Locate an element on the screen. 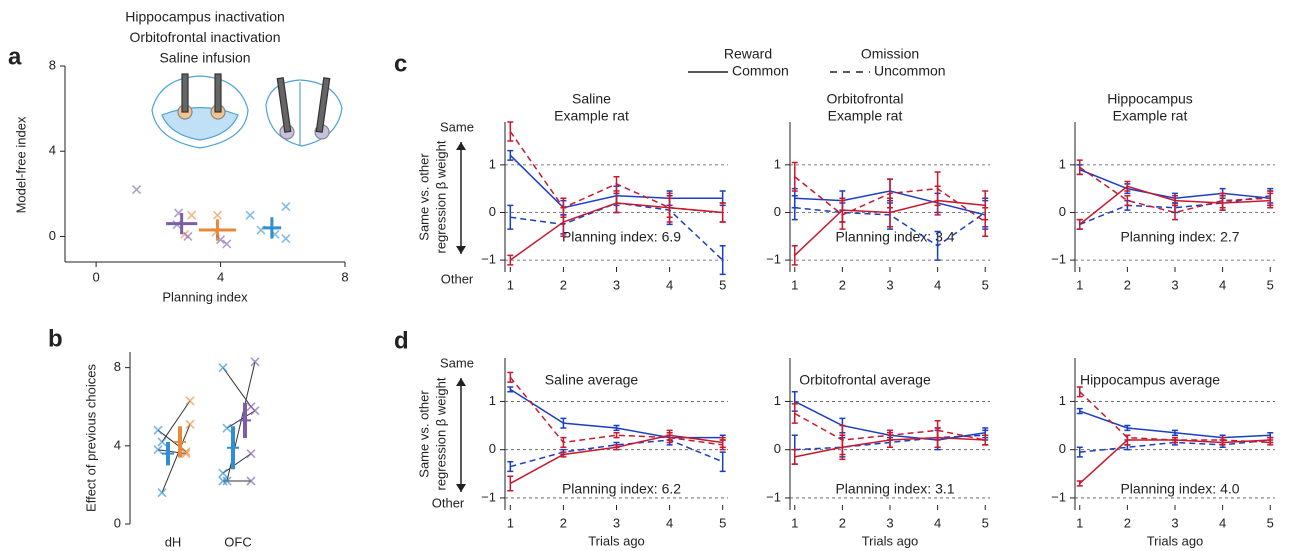  annotation: Planning index: 6.9 is located at coordinates (621, 237).